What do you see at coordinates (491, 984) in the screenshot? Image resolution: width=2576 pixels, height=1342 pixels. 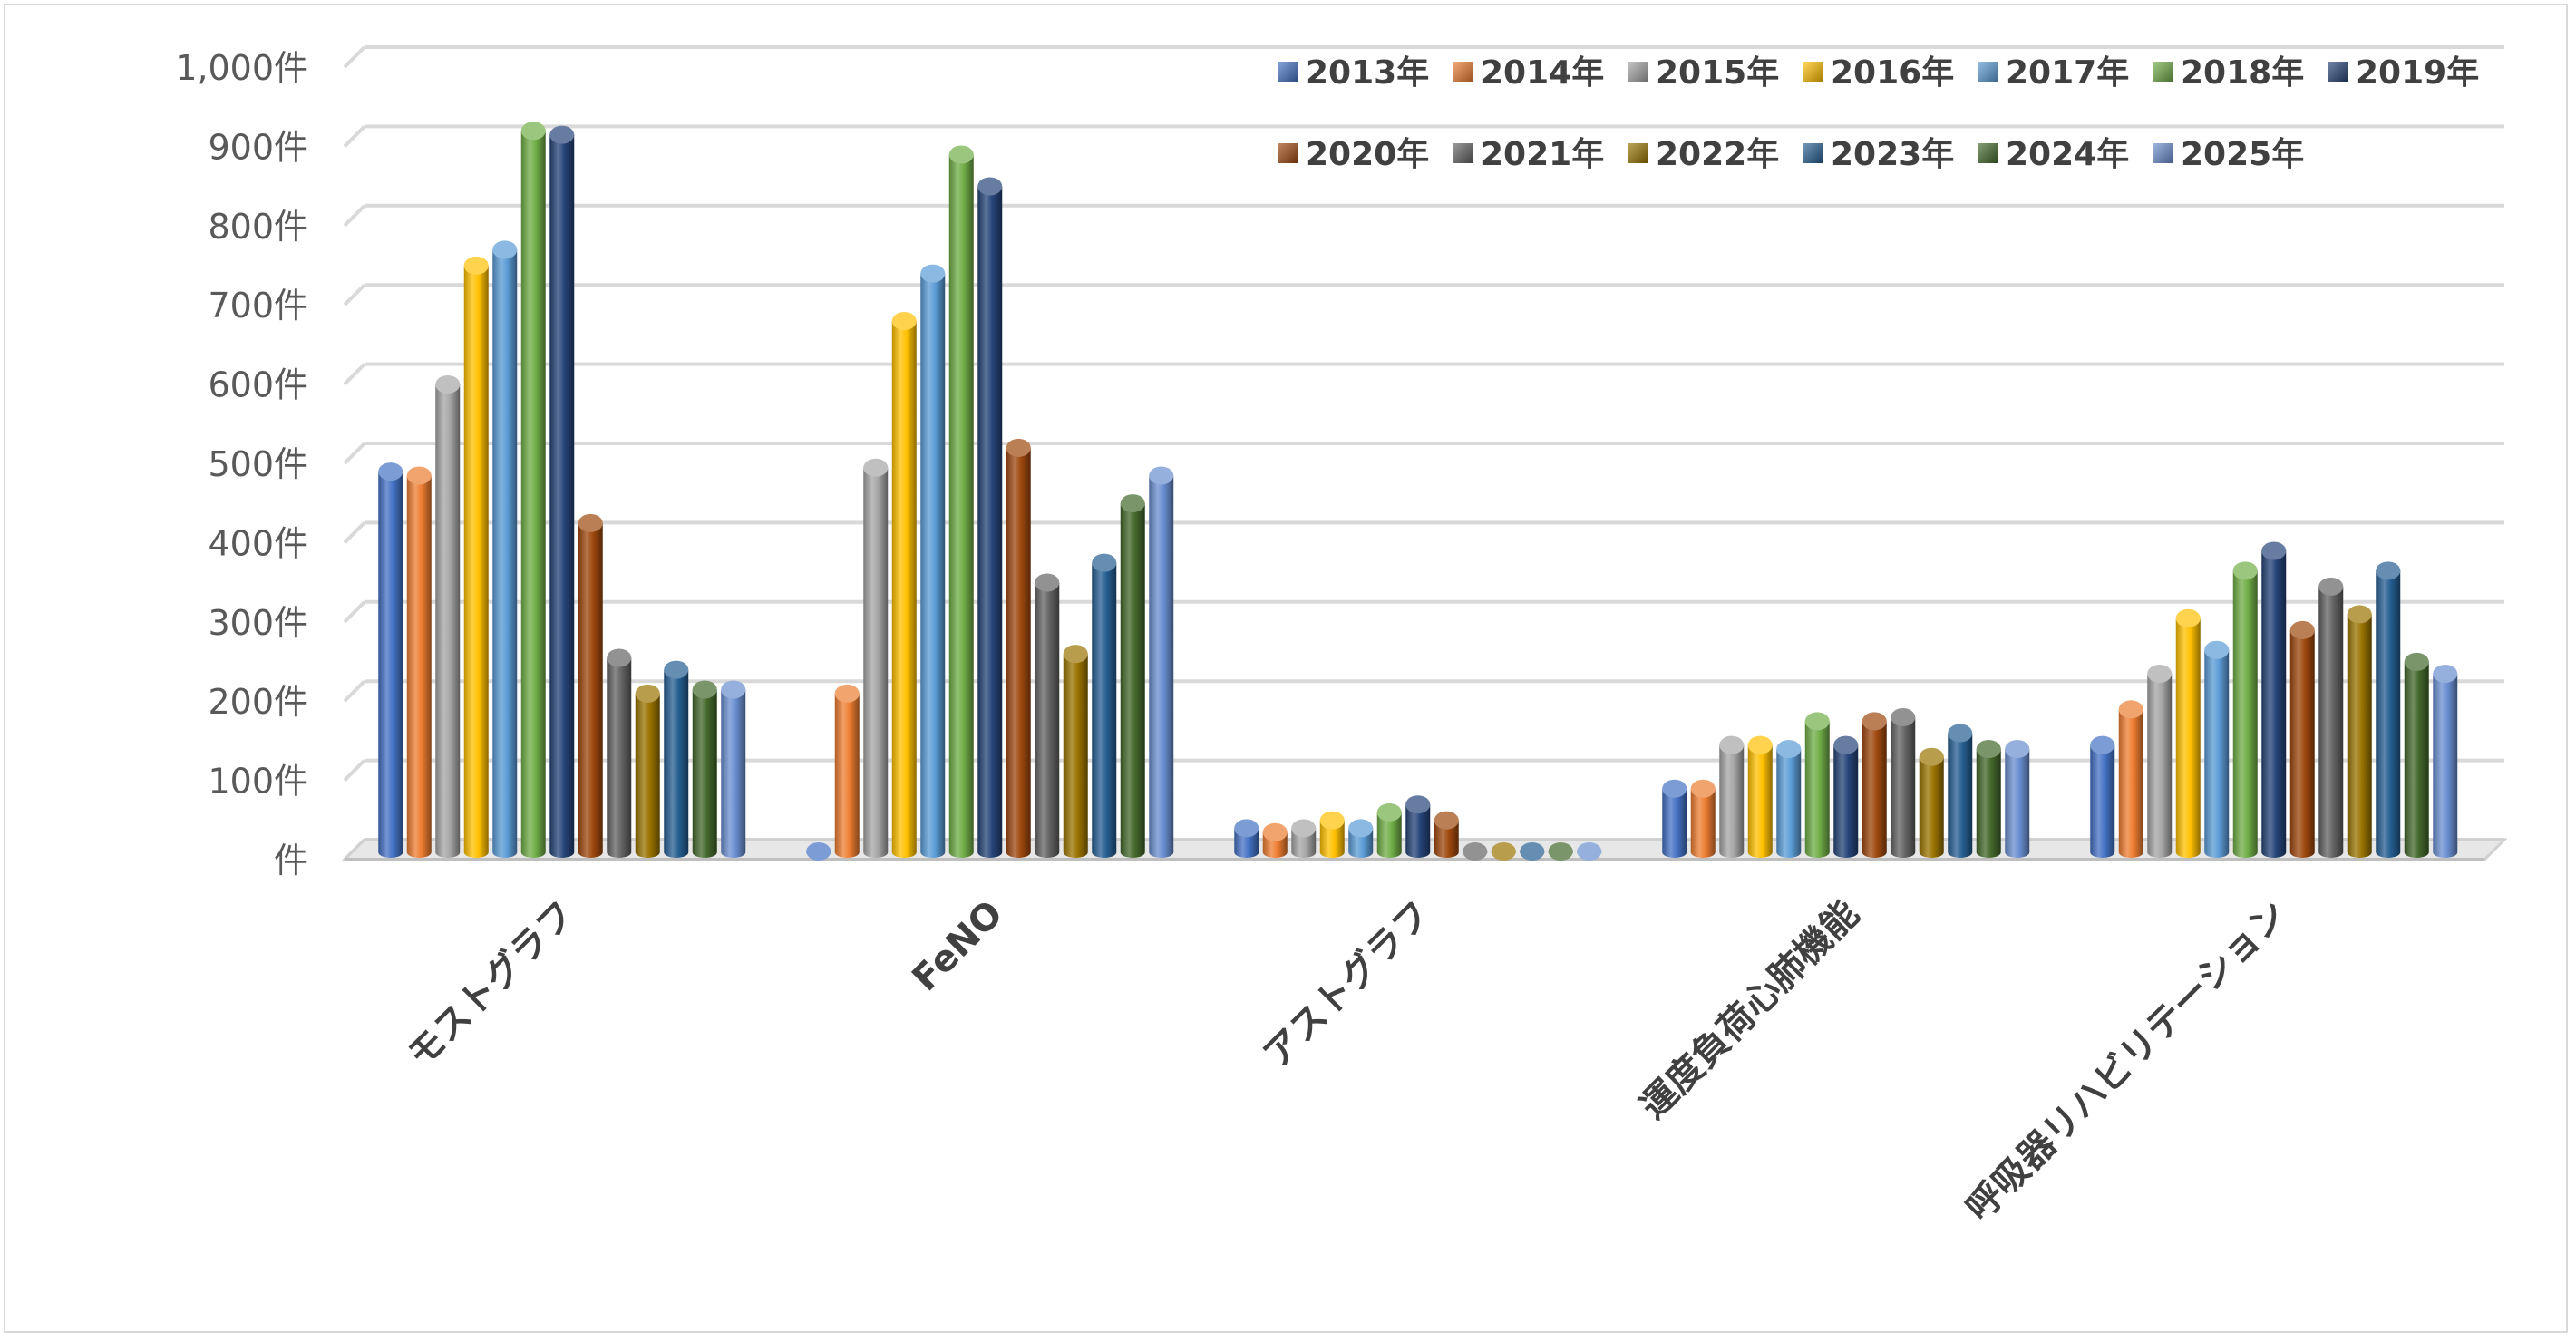 I see `x-category-label: モストグラフ` at bounding box center [491, 984].